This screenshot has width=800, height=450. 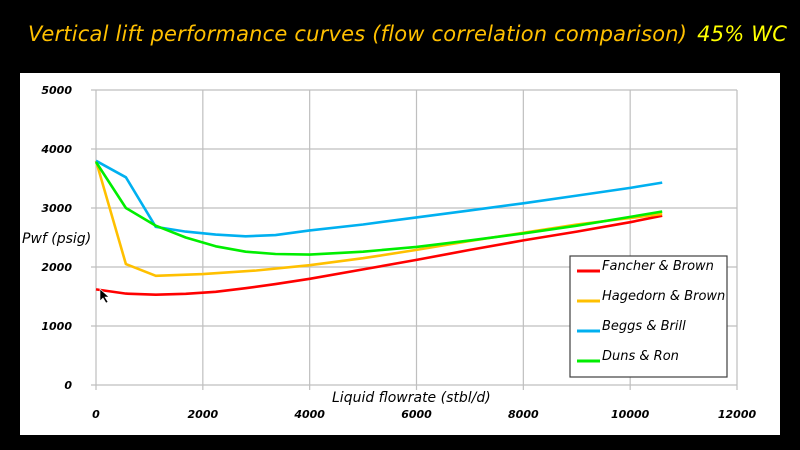 What do you see at coordinates (523, 414) in the screenshot?
I see `x-tick-label: 8000` at bounding box center [523, 414].